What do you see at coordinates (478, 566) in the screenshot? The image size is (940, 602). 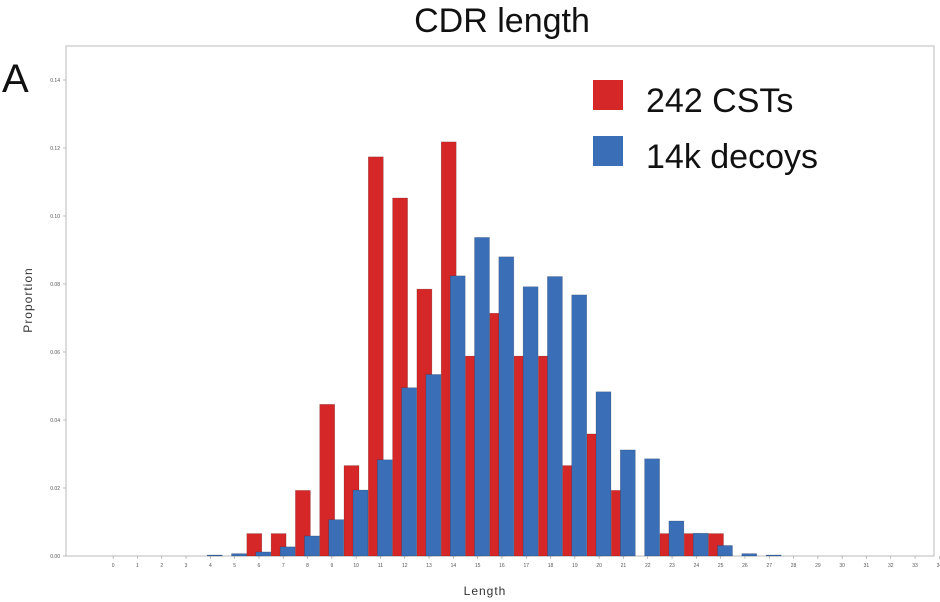 I see `x-tick-label: 15` at bounding box center [478, 566].